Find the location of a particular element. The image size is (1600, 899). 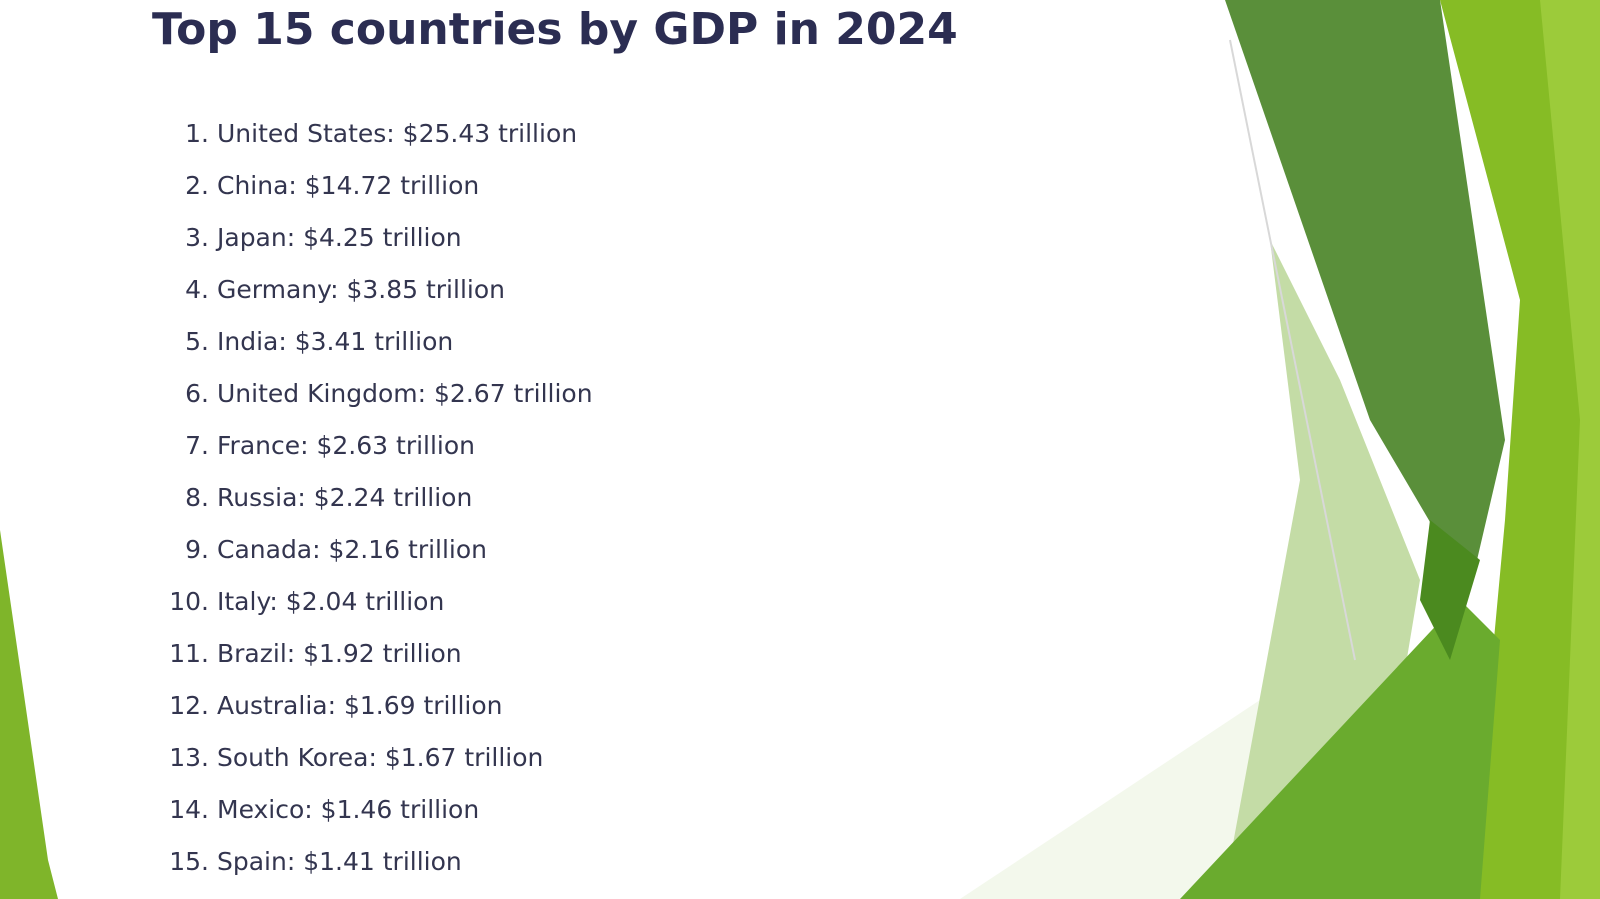

list-item-text: Spain: $1.41 trillion is located at coordinates (339, 861).